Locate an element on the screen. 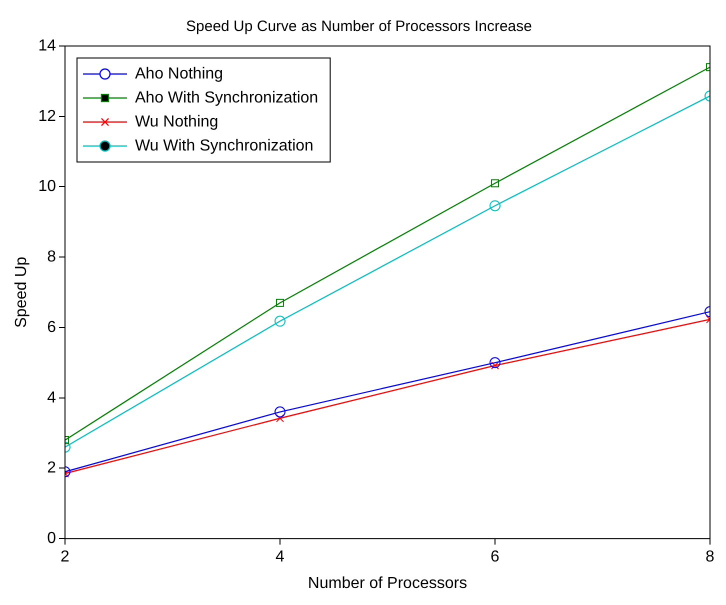  legend-label: Wu With Synchronization is located at coordinates (224, 145).